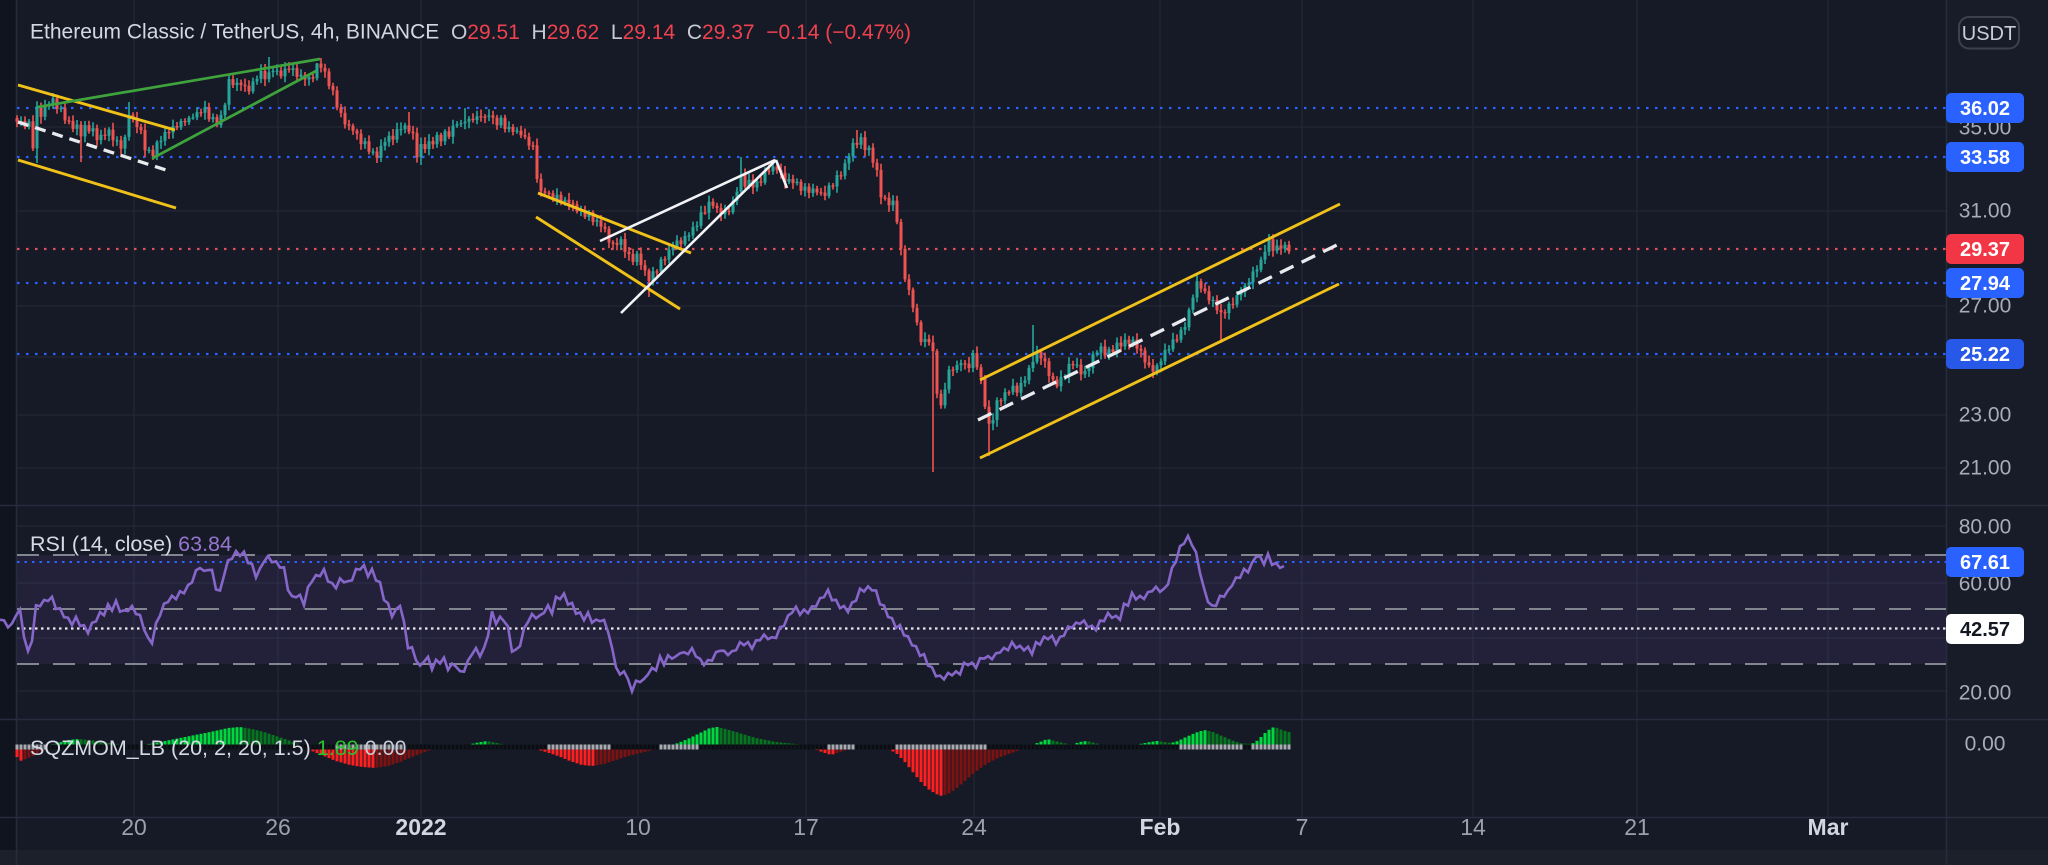  What do you see at coordinates (218, 748) in the screenshot?
I see `svg-text:SQZMOM_LB (20, 2, 20, 1.5) 1.8: SQZMOM_LB (20, 2, 20, 1.5) 1.89 0.00` at bounding box center [218, 748].